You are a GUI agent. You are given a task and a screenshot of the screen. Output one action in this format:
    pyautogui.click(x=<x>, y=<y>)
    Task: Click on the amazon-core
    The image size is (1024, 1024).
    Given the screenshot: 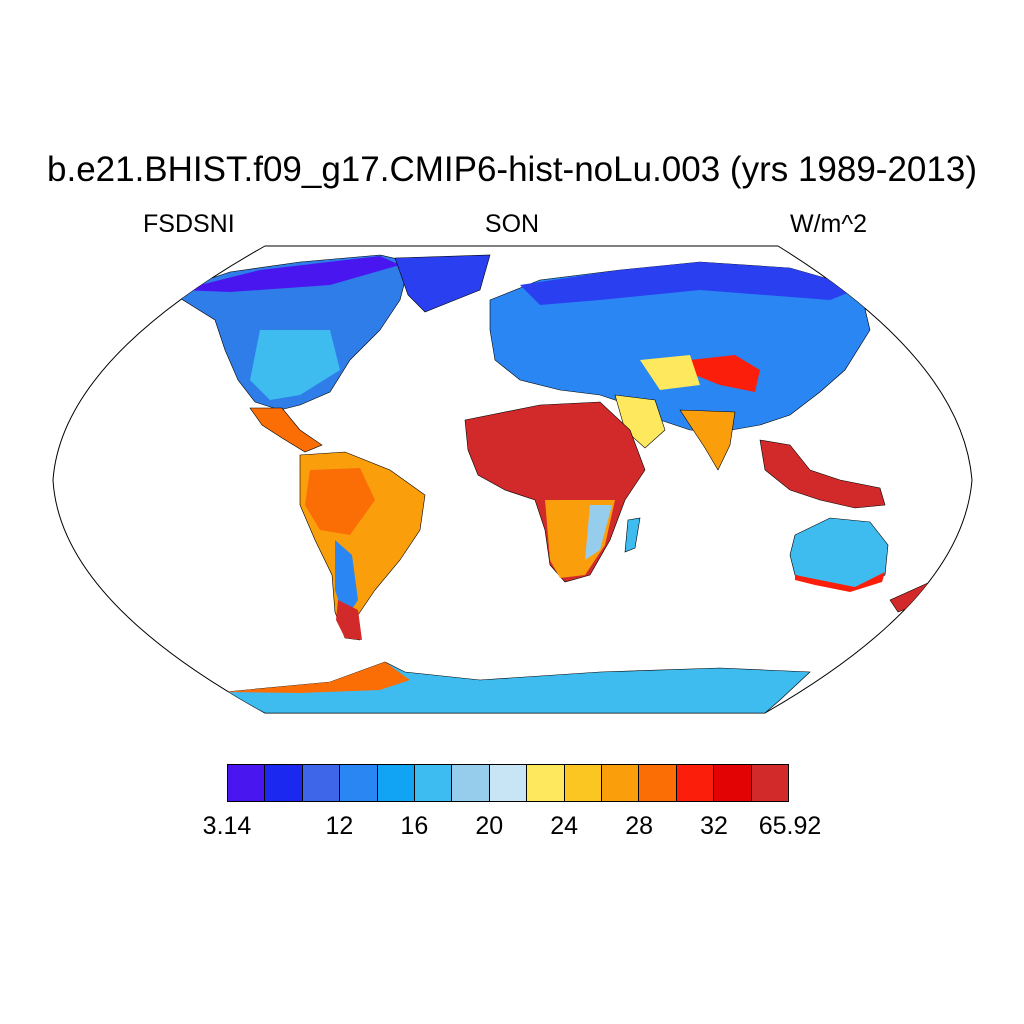 What is the action you would take?
    pyautogui.click(x=340, y=501)
    